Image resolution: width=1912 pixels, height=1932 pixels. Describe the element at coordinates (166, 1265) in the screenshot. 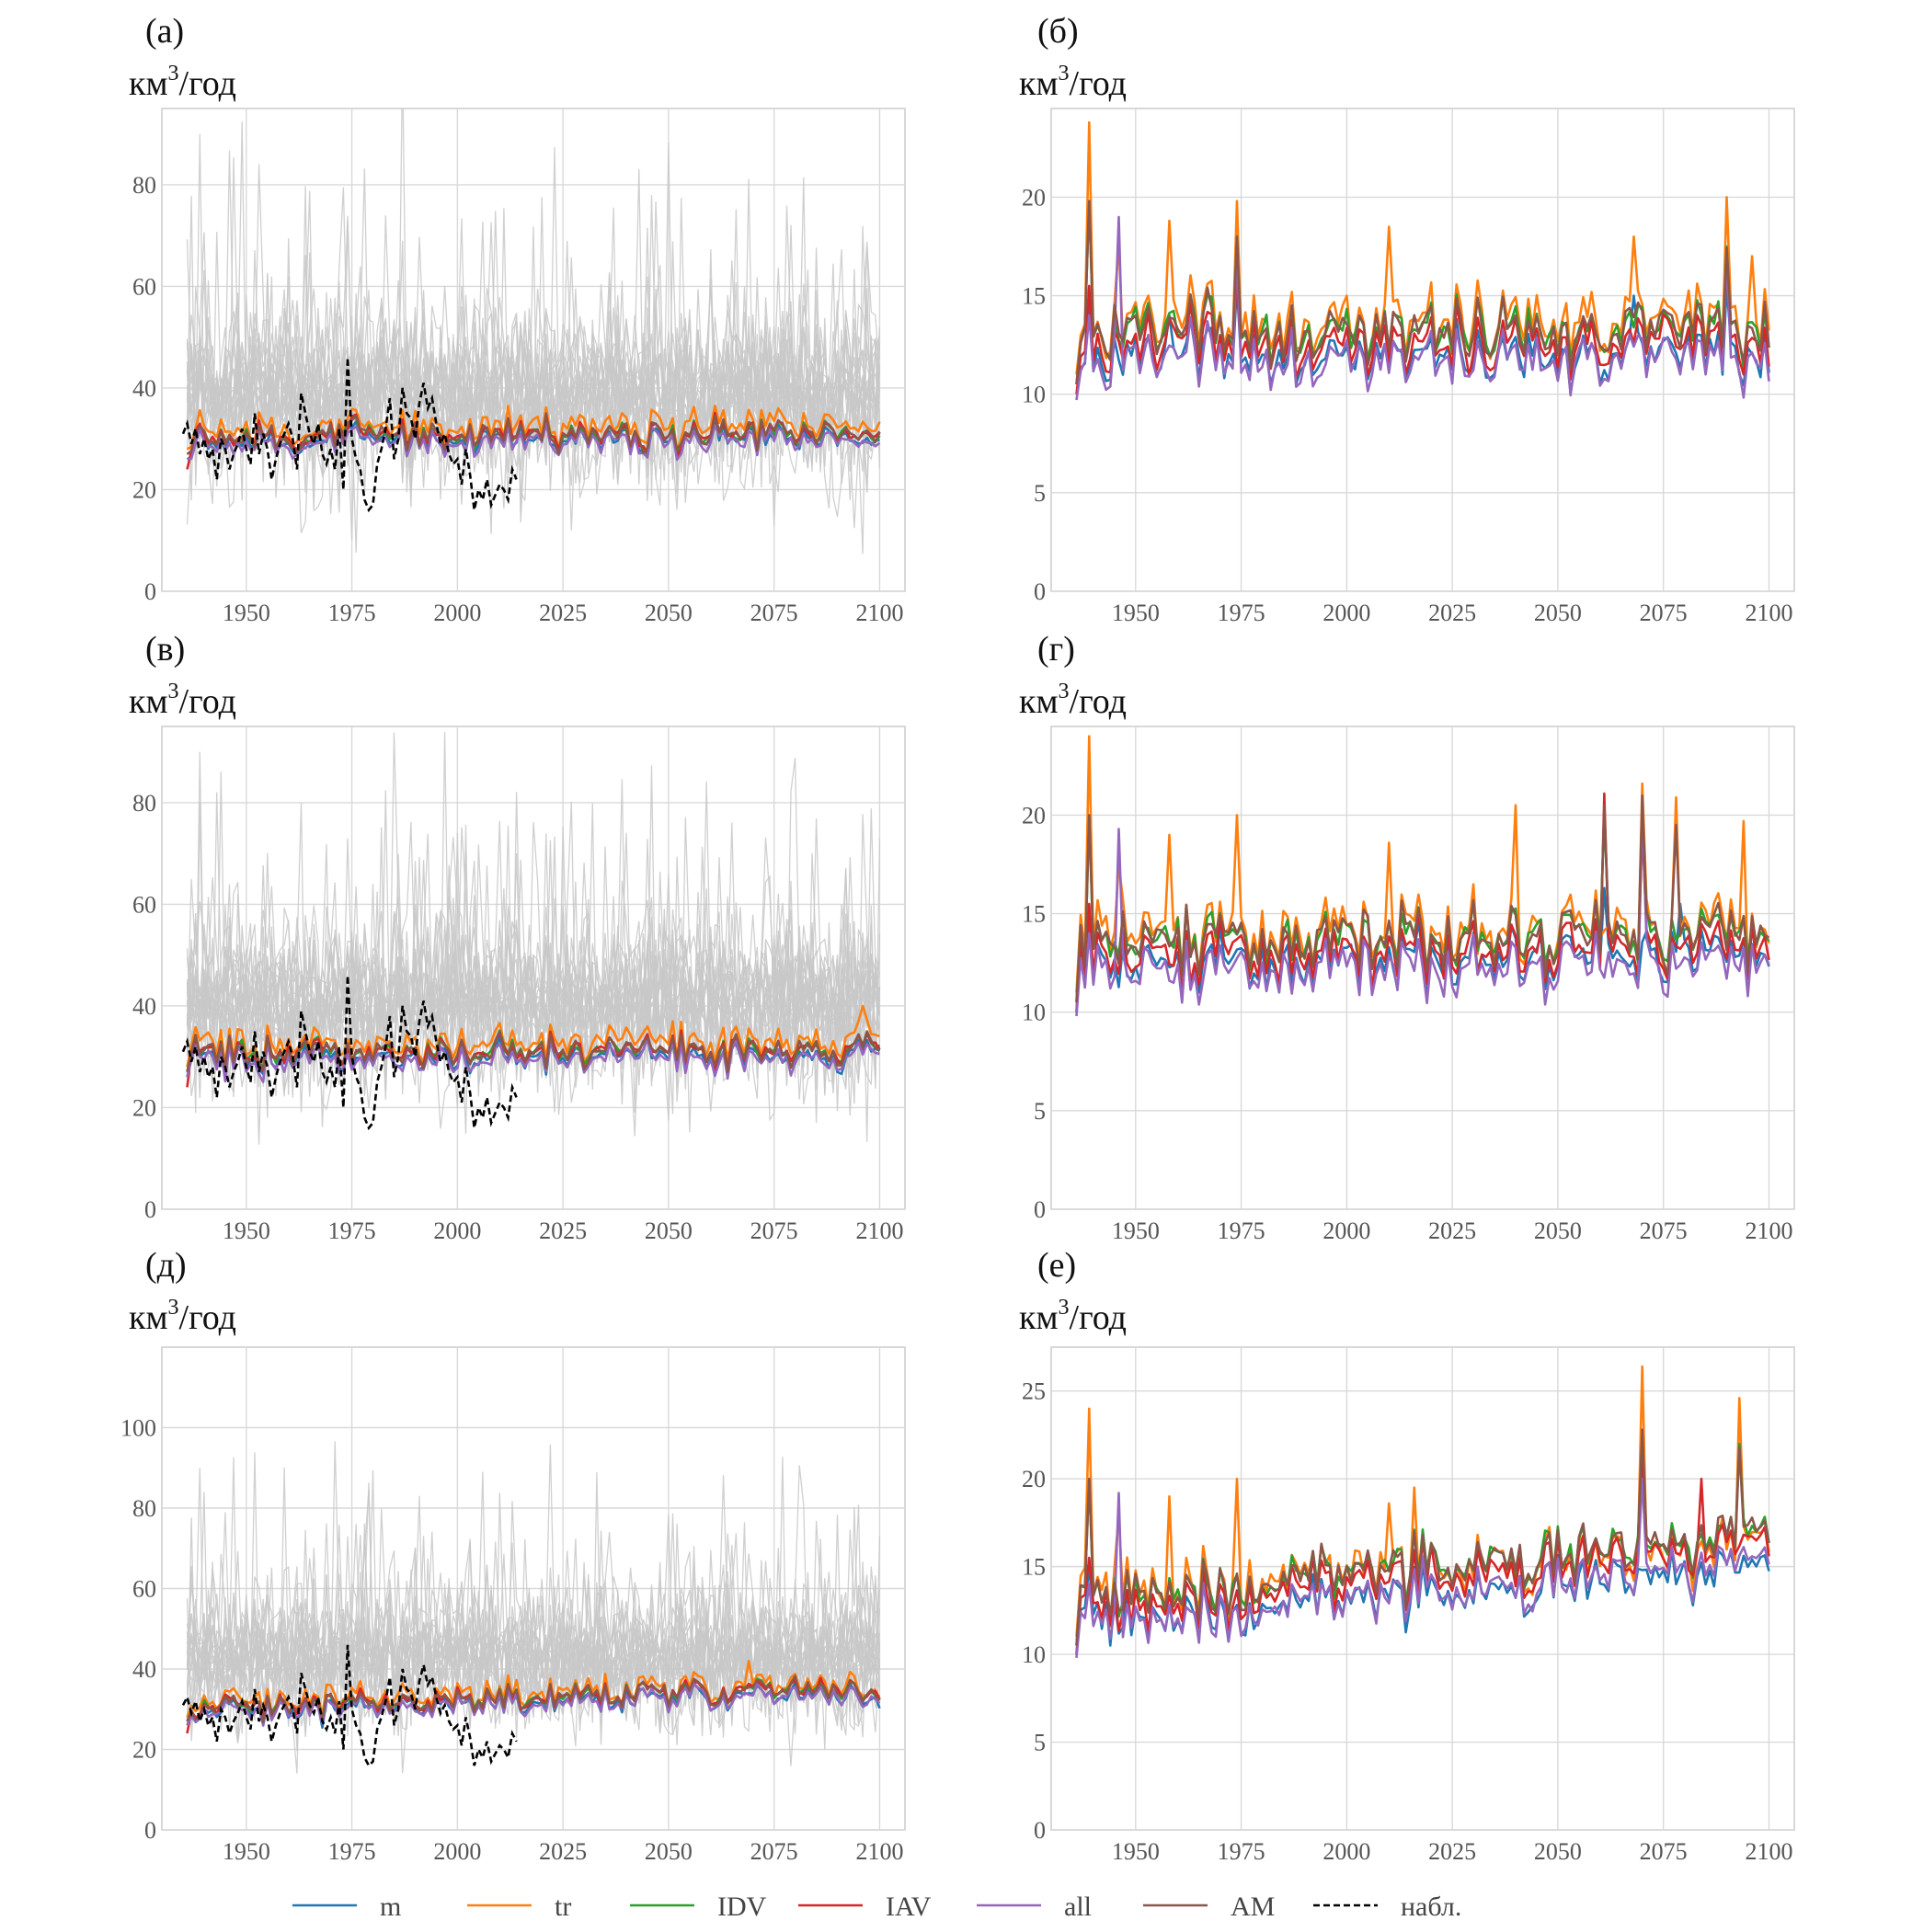

I see `panel-label: (д)` at that location.